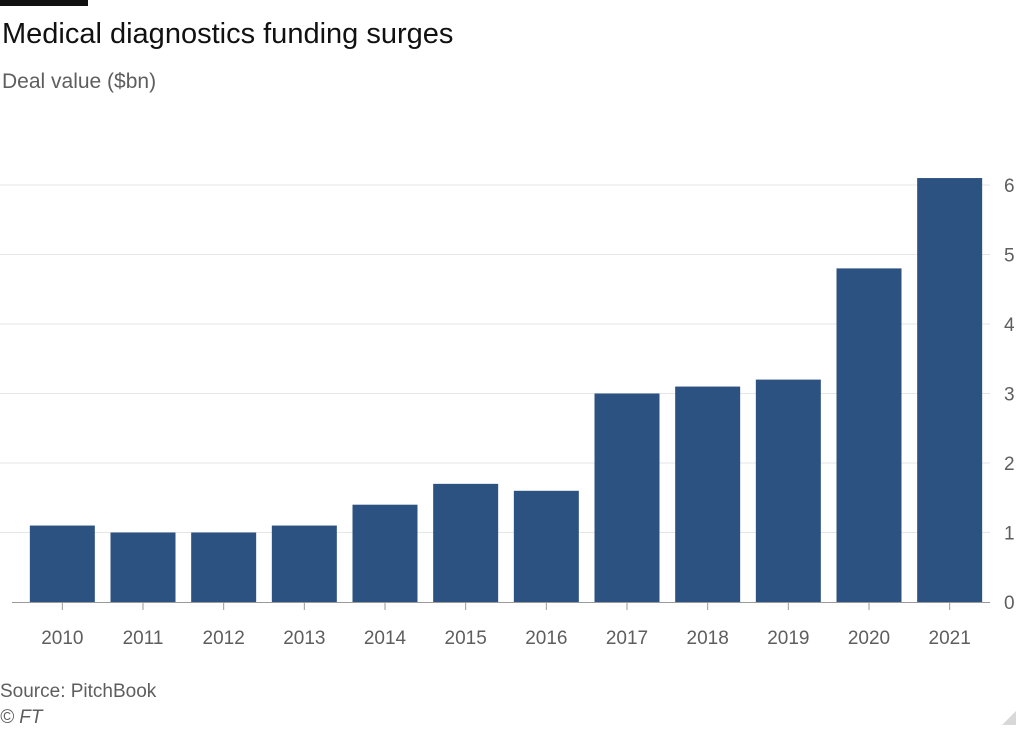  What do you see at coordinates (788, 638) in the screenshot?
I see `x-tick-label: 2019` at bounding box center [788, 638].